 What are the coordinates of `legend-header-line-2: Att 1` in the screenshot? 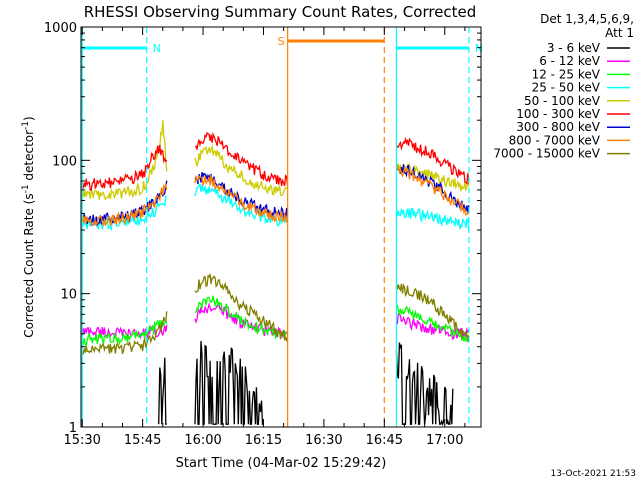 It's located at (619, 33).